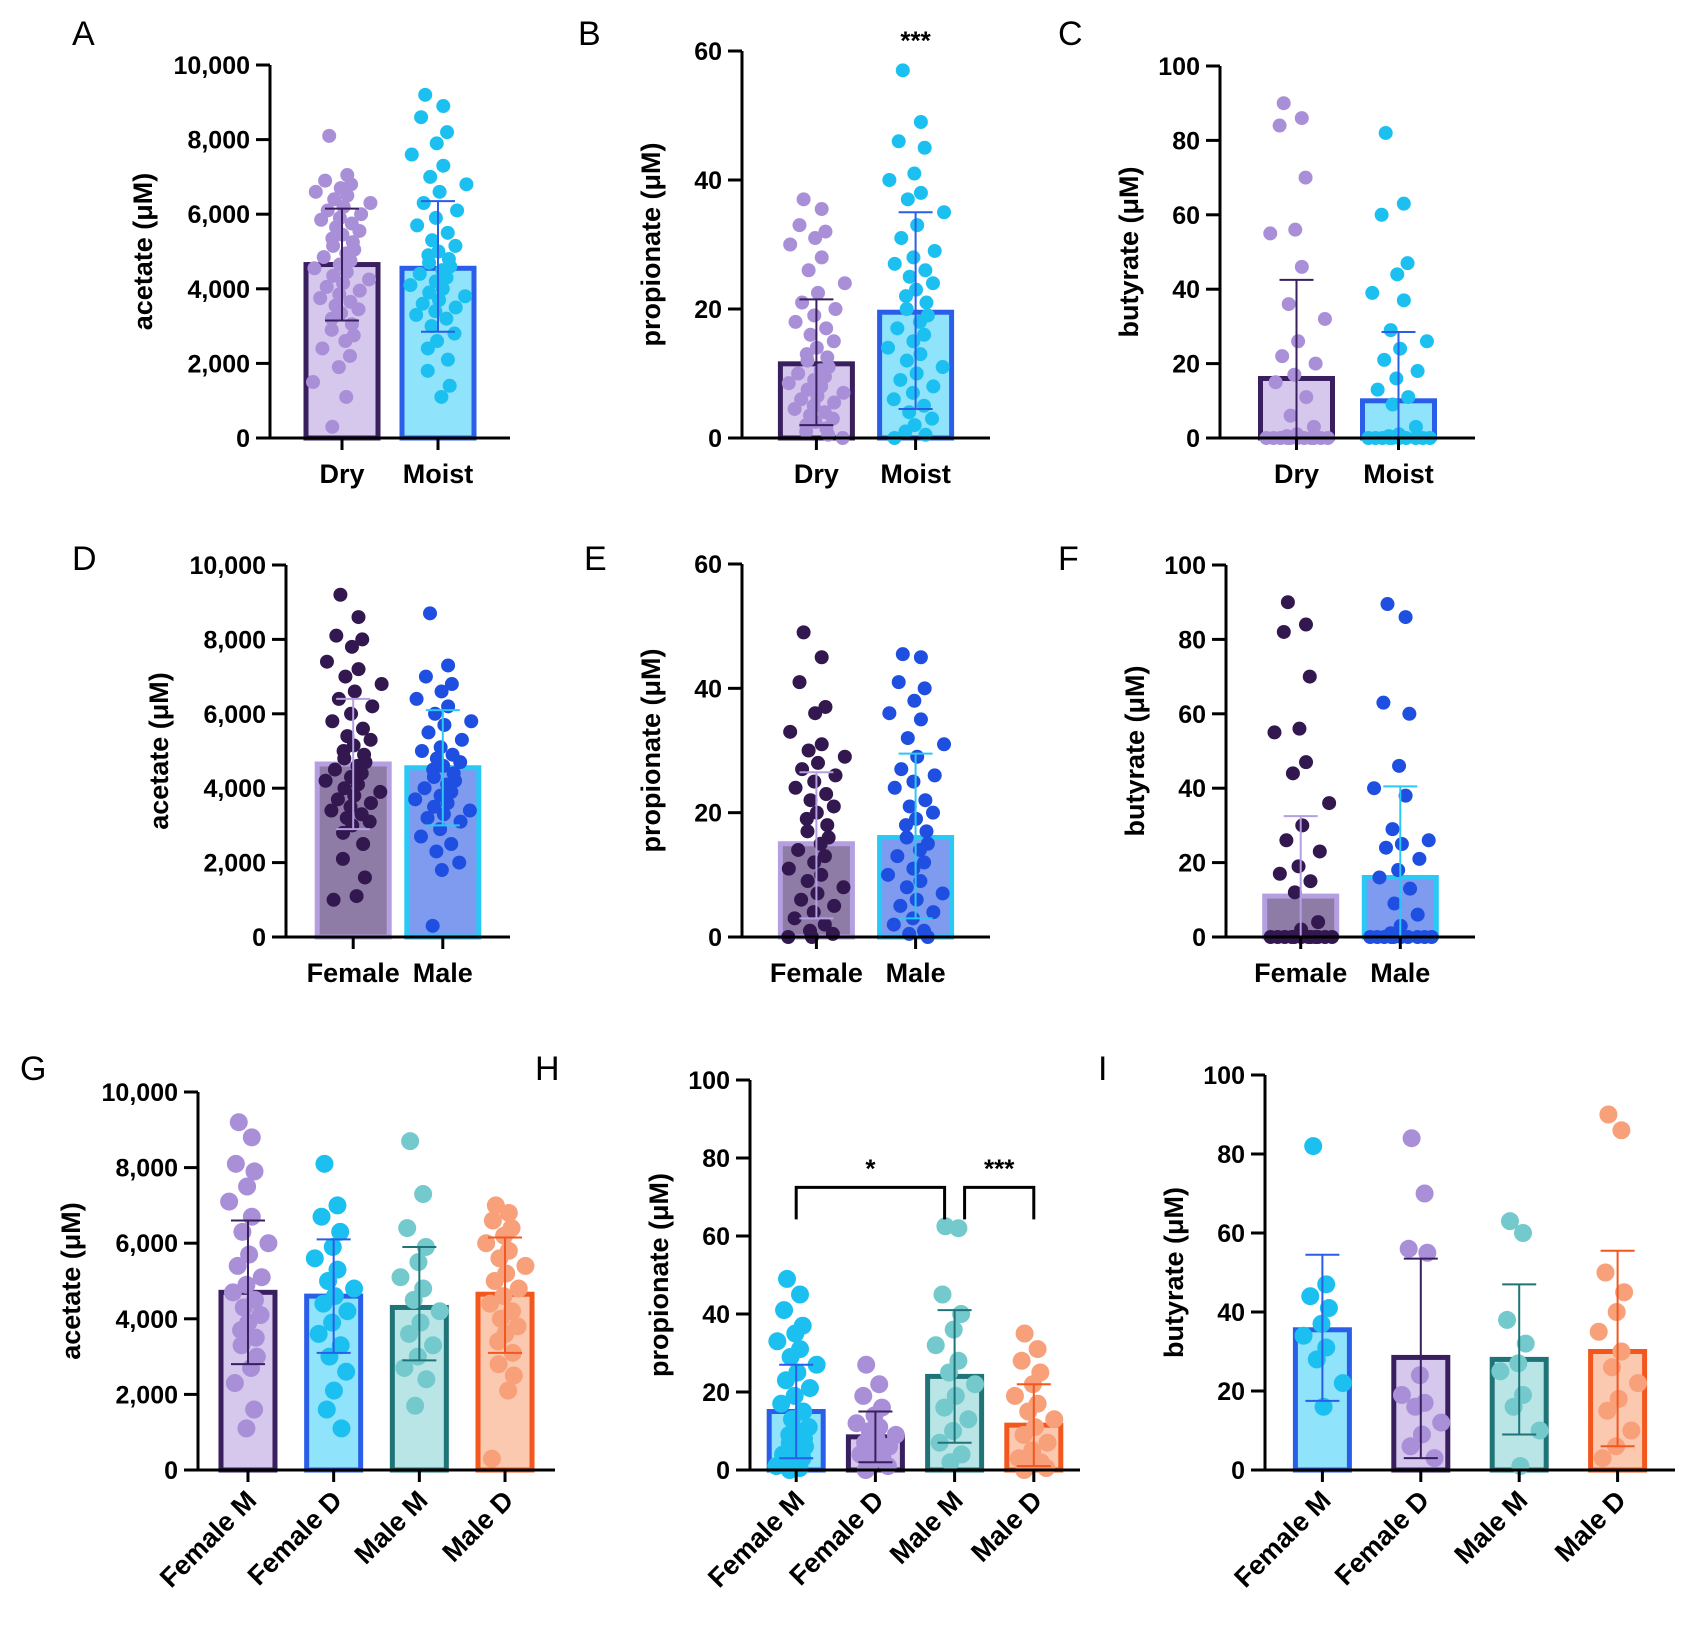 The height and width of the screenshot is (1625, 1686). I want to click on series-female-m, so click(1322, 1305).